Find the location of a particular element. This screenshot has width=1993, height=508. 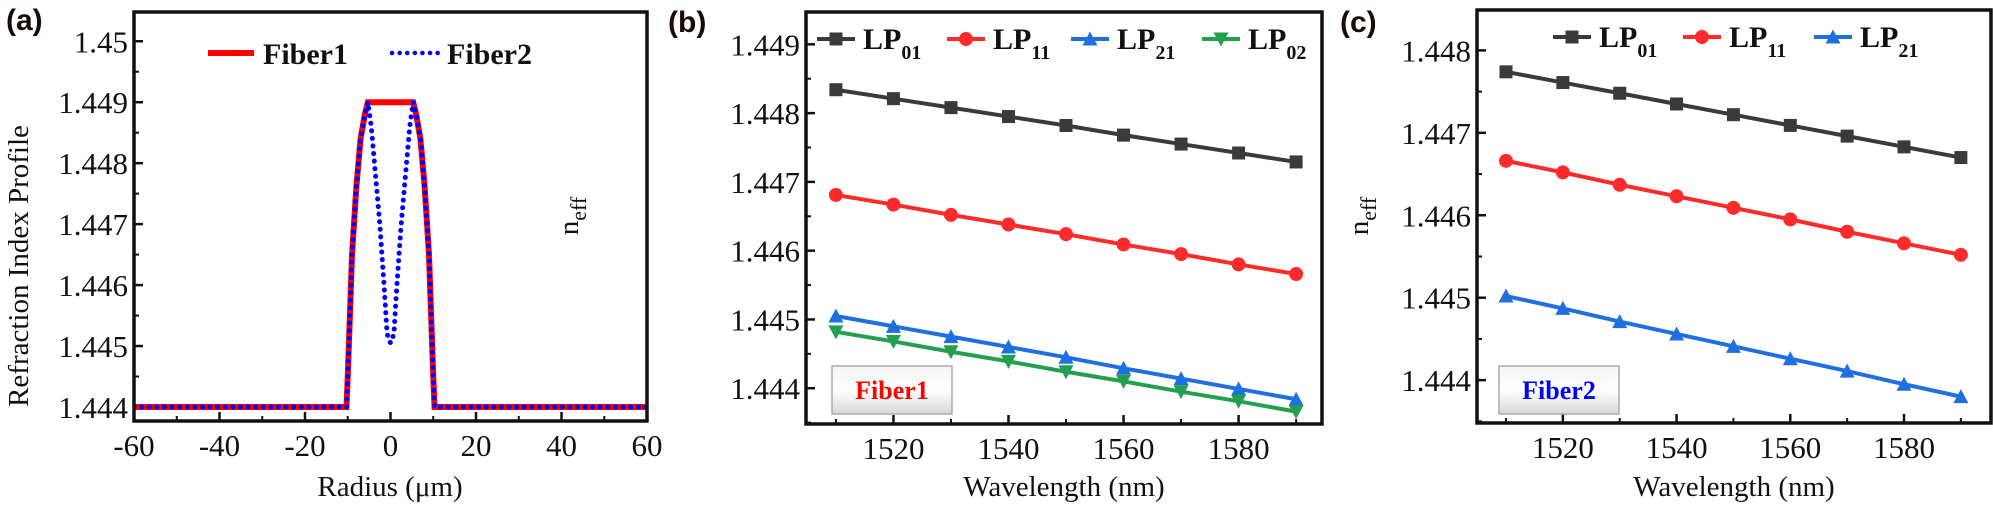

legend-label-subscript: 02 is located at coordinates (1296, 53).